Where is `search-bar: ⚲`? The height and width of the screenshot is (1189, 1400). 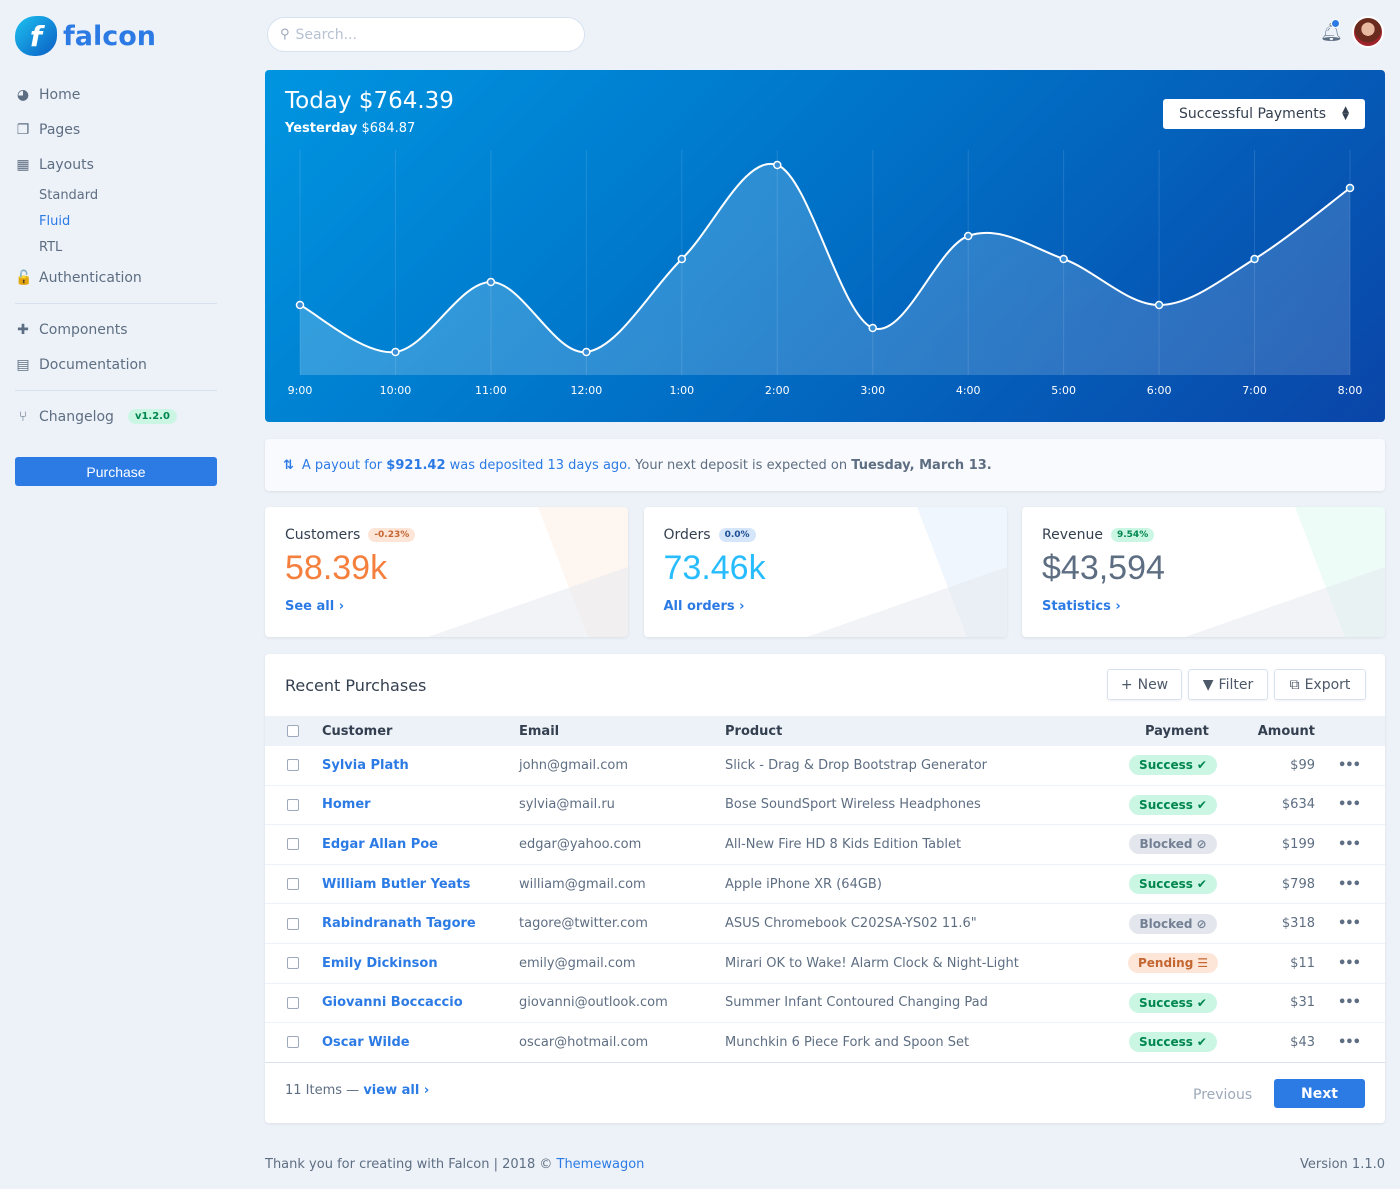
search-bar: ⚲ is located at coordinates (426, 34).